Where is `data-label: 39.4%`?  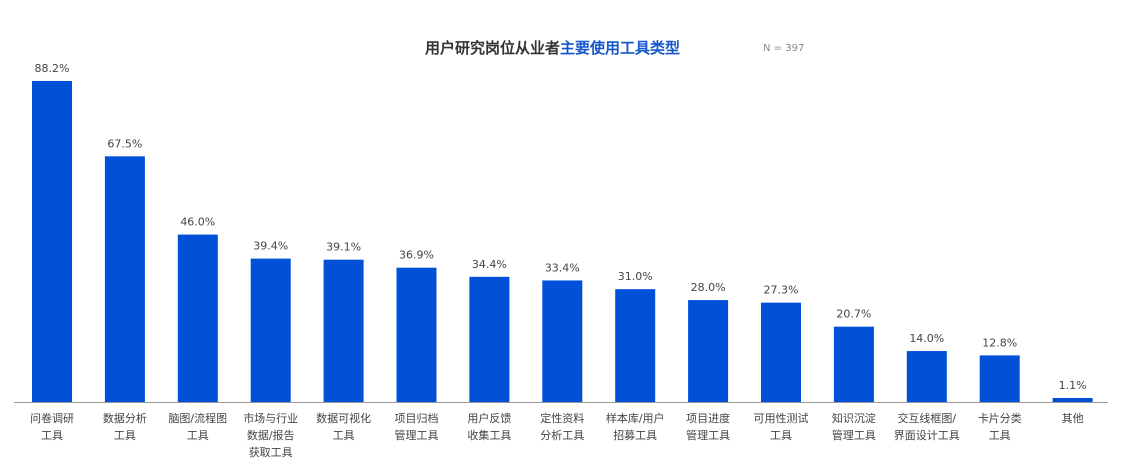
data-label: 39.4% is located at coordinates (270, 246).